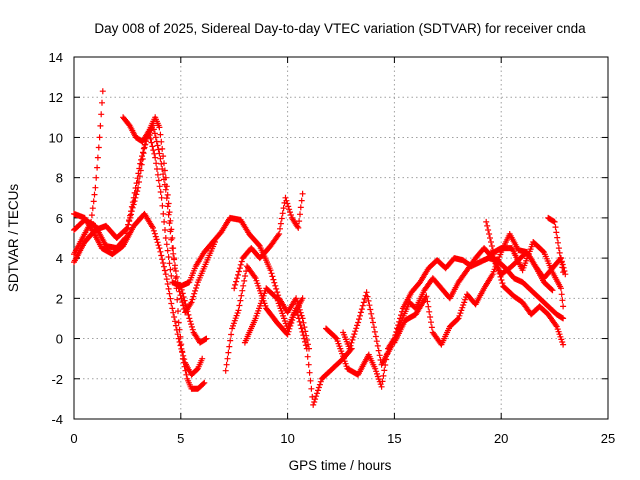 The height and width of the screenshot is (480, 640). Describe the element at coordinates (287, 438) in the screenshot. I see `x-tick-label: 10` at that location.